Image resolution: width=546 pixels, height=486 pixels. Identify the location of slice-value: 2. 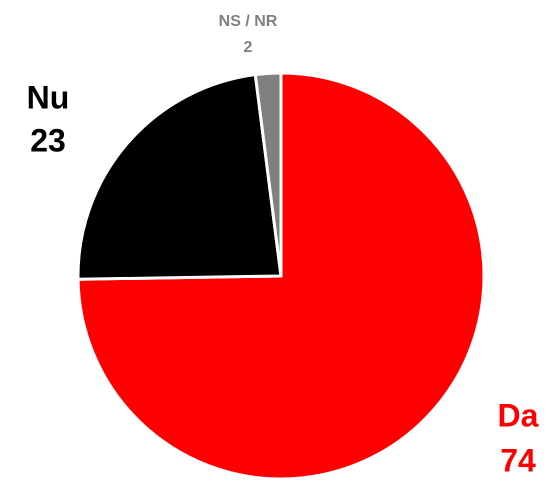
(248, 47).